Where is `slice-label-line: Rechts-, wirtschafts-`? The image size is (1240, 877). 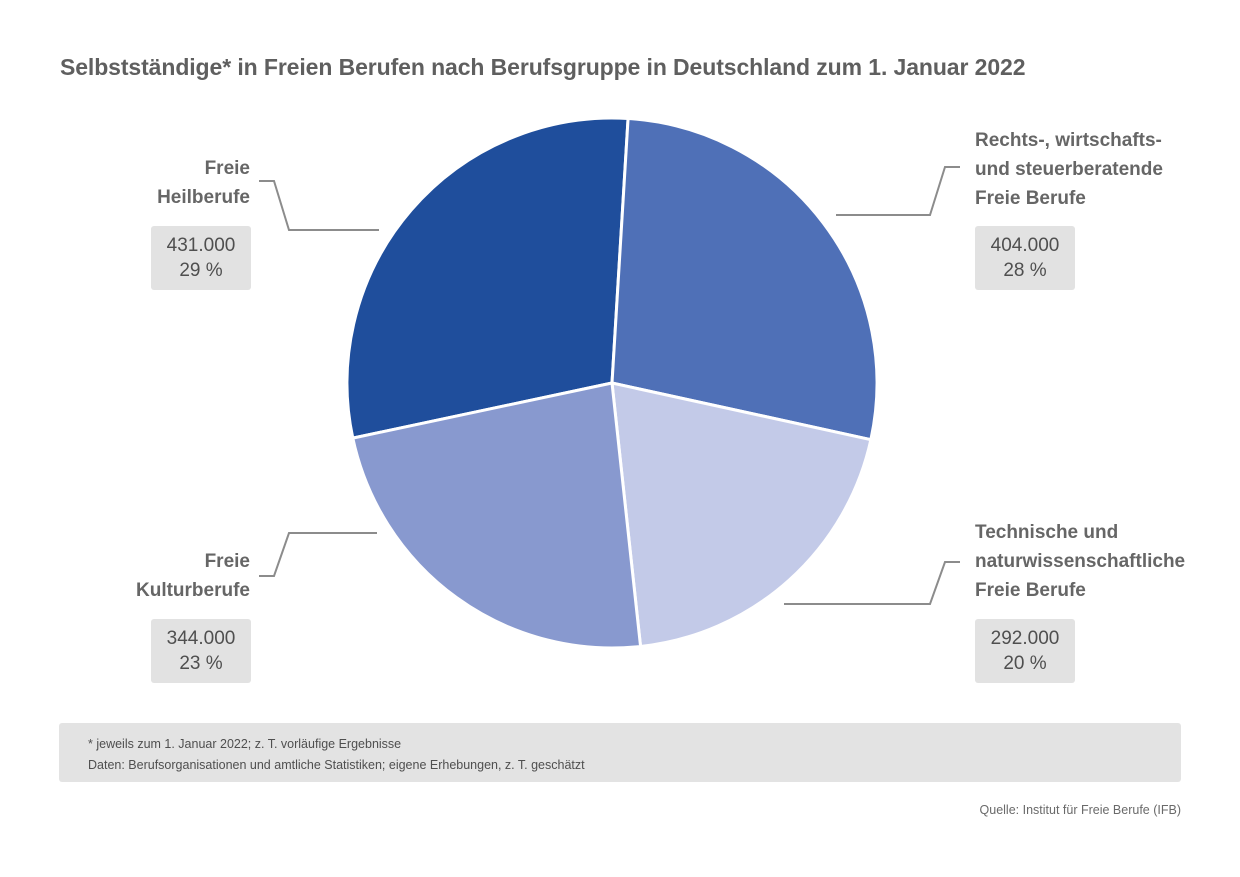
slice-label-line: Rechts-, wirtschafts- is located at coordinates (1068, 140).